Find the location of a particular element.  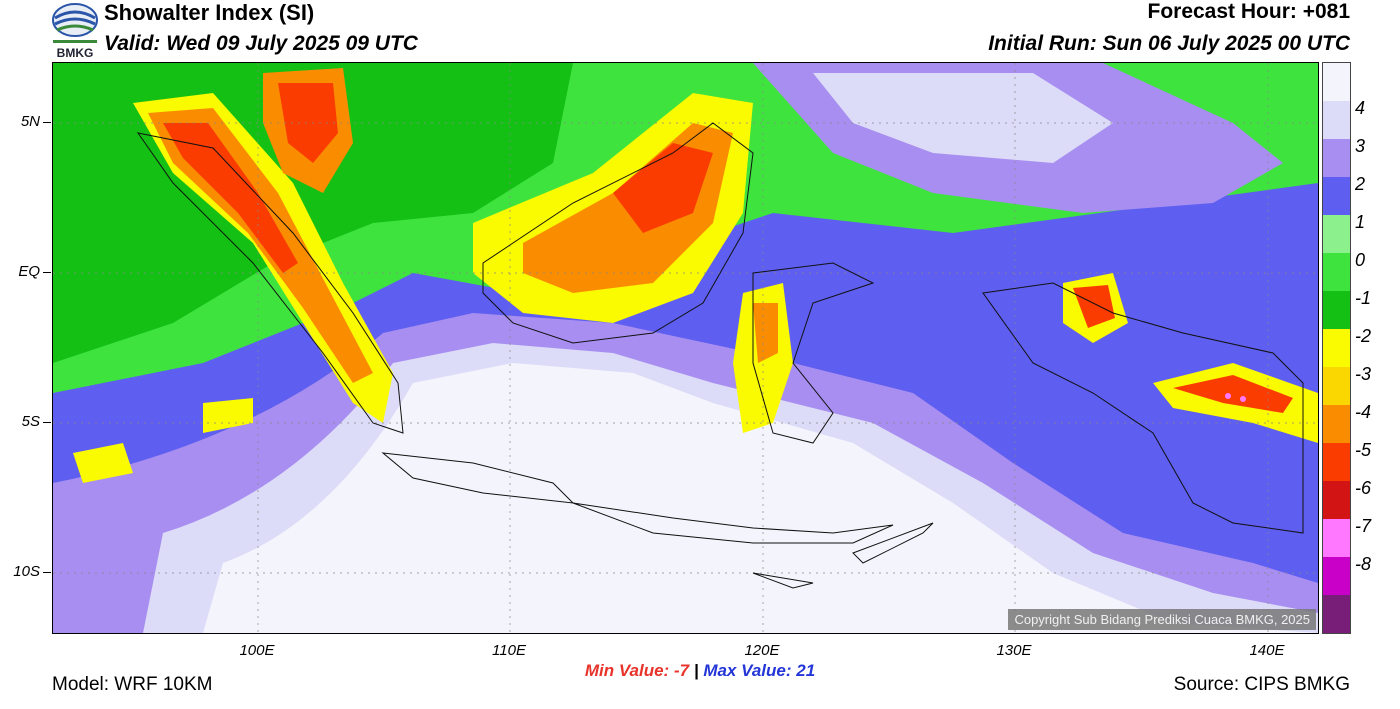

colorbar-label: 2 is located at coordinates (1360, 184).